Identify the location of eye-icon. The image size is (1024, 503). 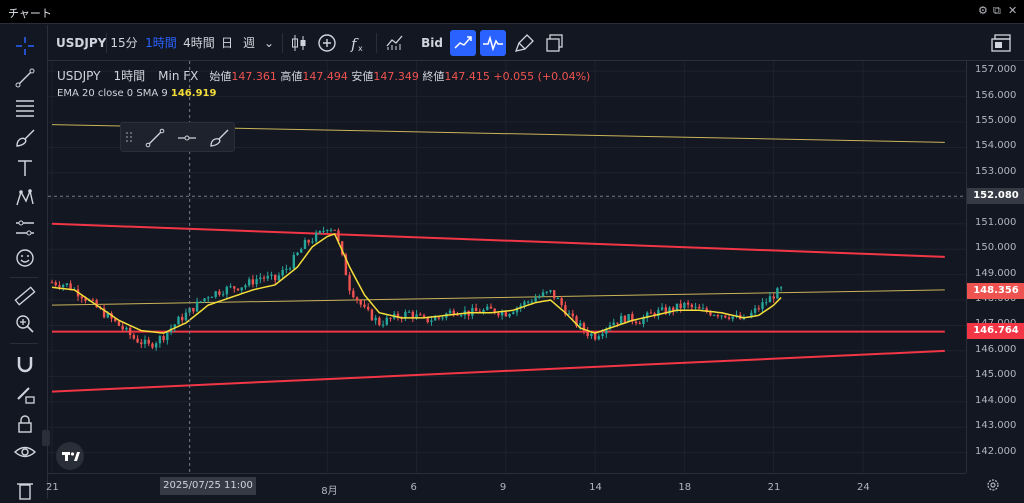
(25, 452).